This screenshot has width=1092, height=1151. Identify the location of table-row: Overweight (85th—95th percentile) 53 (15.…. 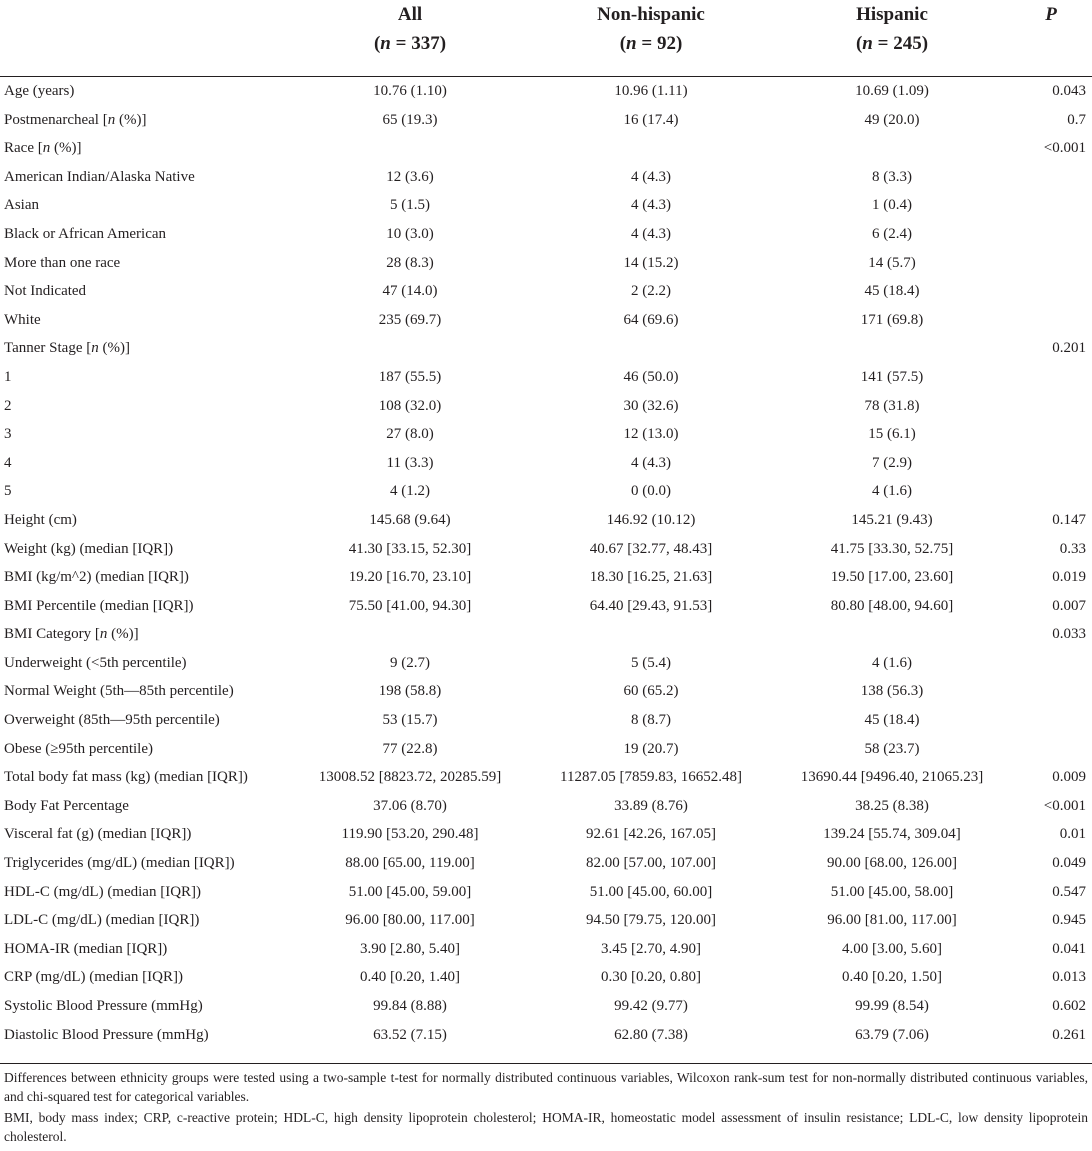
(546, 720).